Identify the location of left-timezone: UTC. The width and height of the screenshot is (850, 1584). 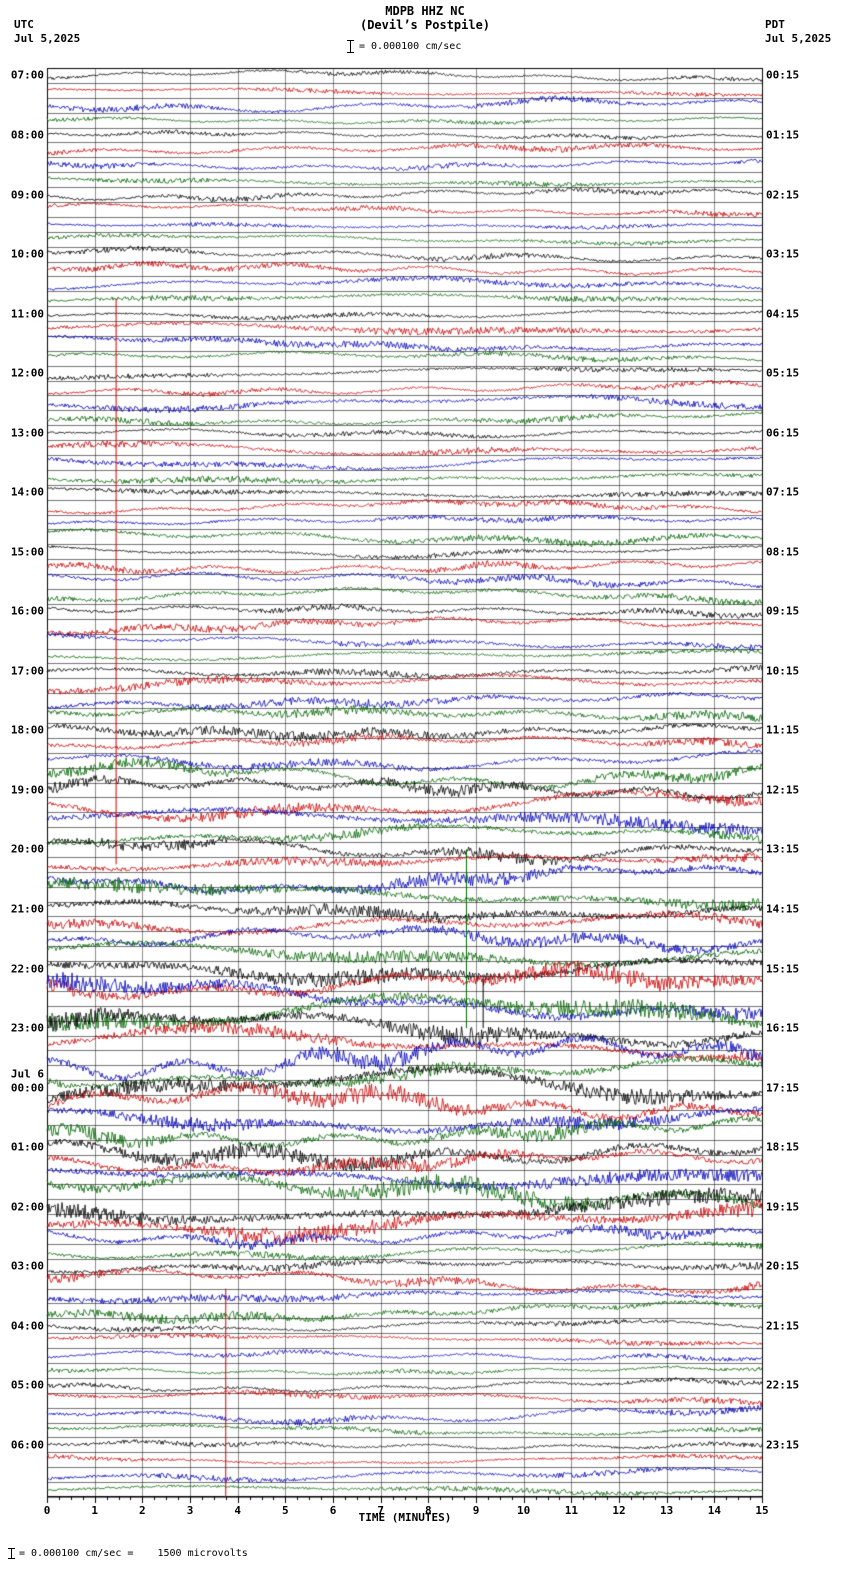
(24, 24).